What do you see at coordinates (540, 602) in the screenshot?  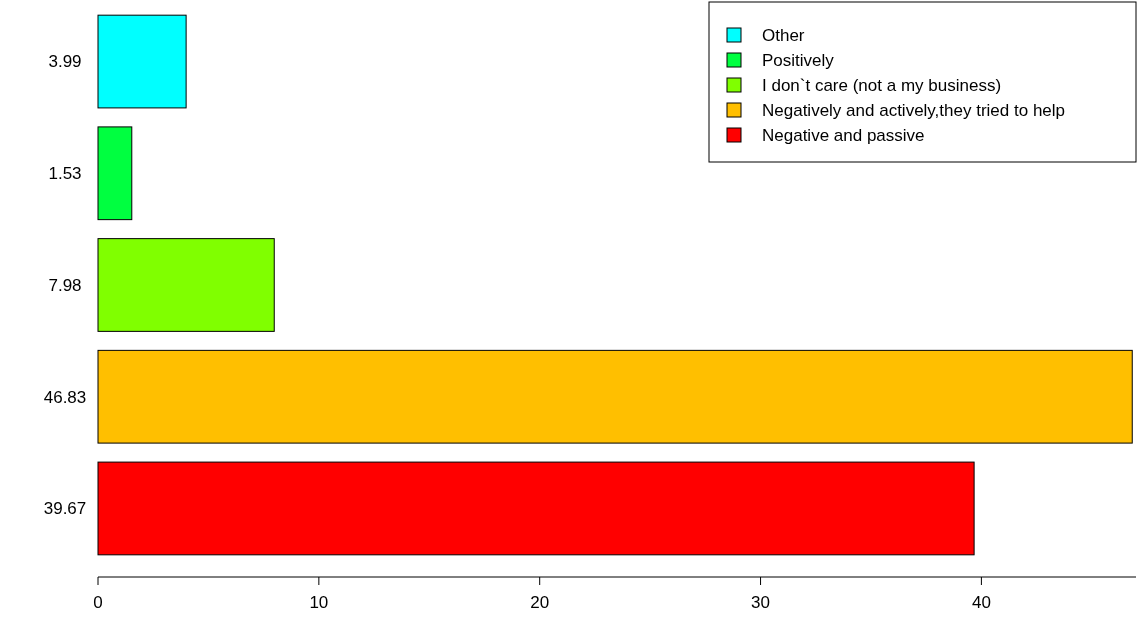 I see `x-tick-label: 20` at bounding box center [540, 602].